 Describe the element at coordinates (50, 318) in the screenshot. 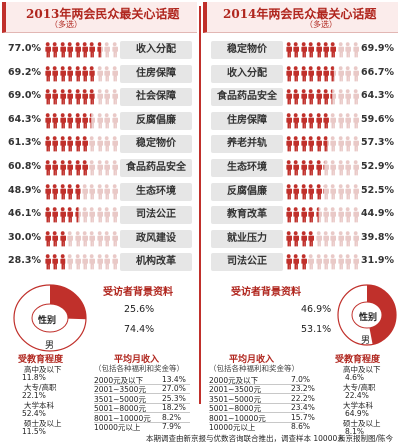

I see `gender-donut-2013` at that location.